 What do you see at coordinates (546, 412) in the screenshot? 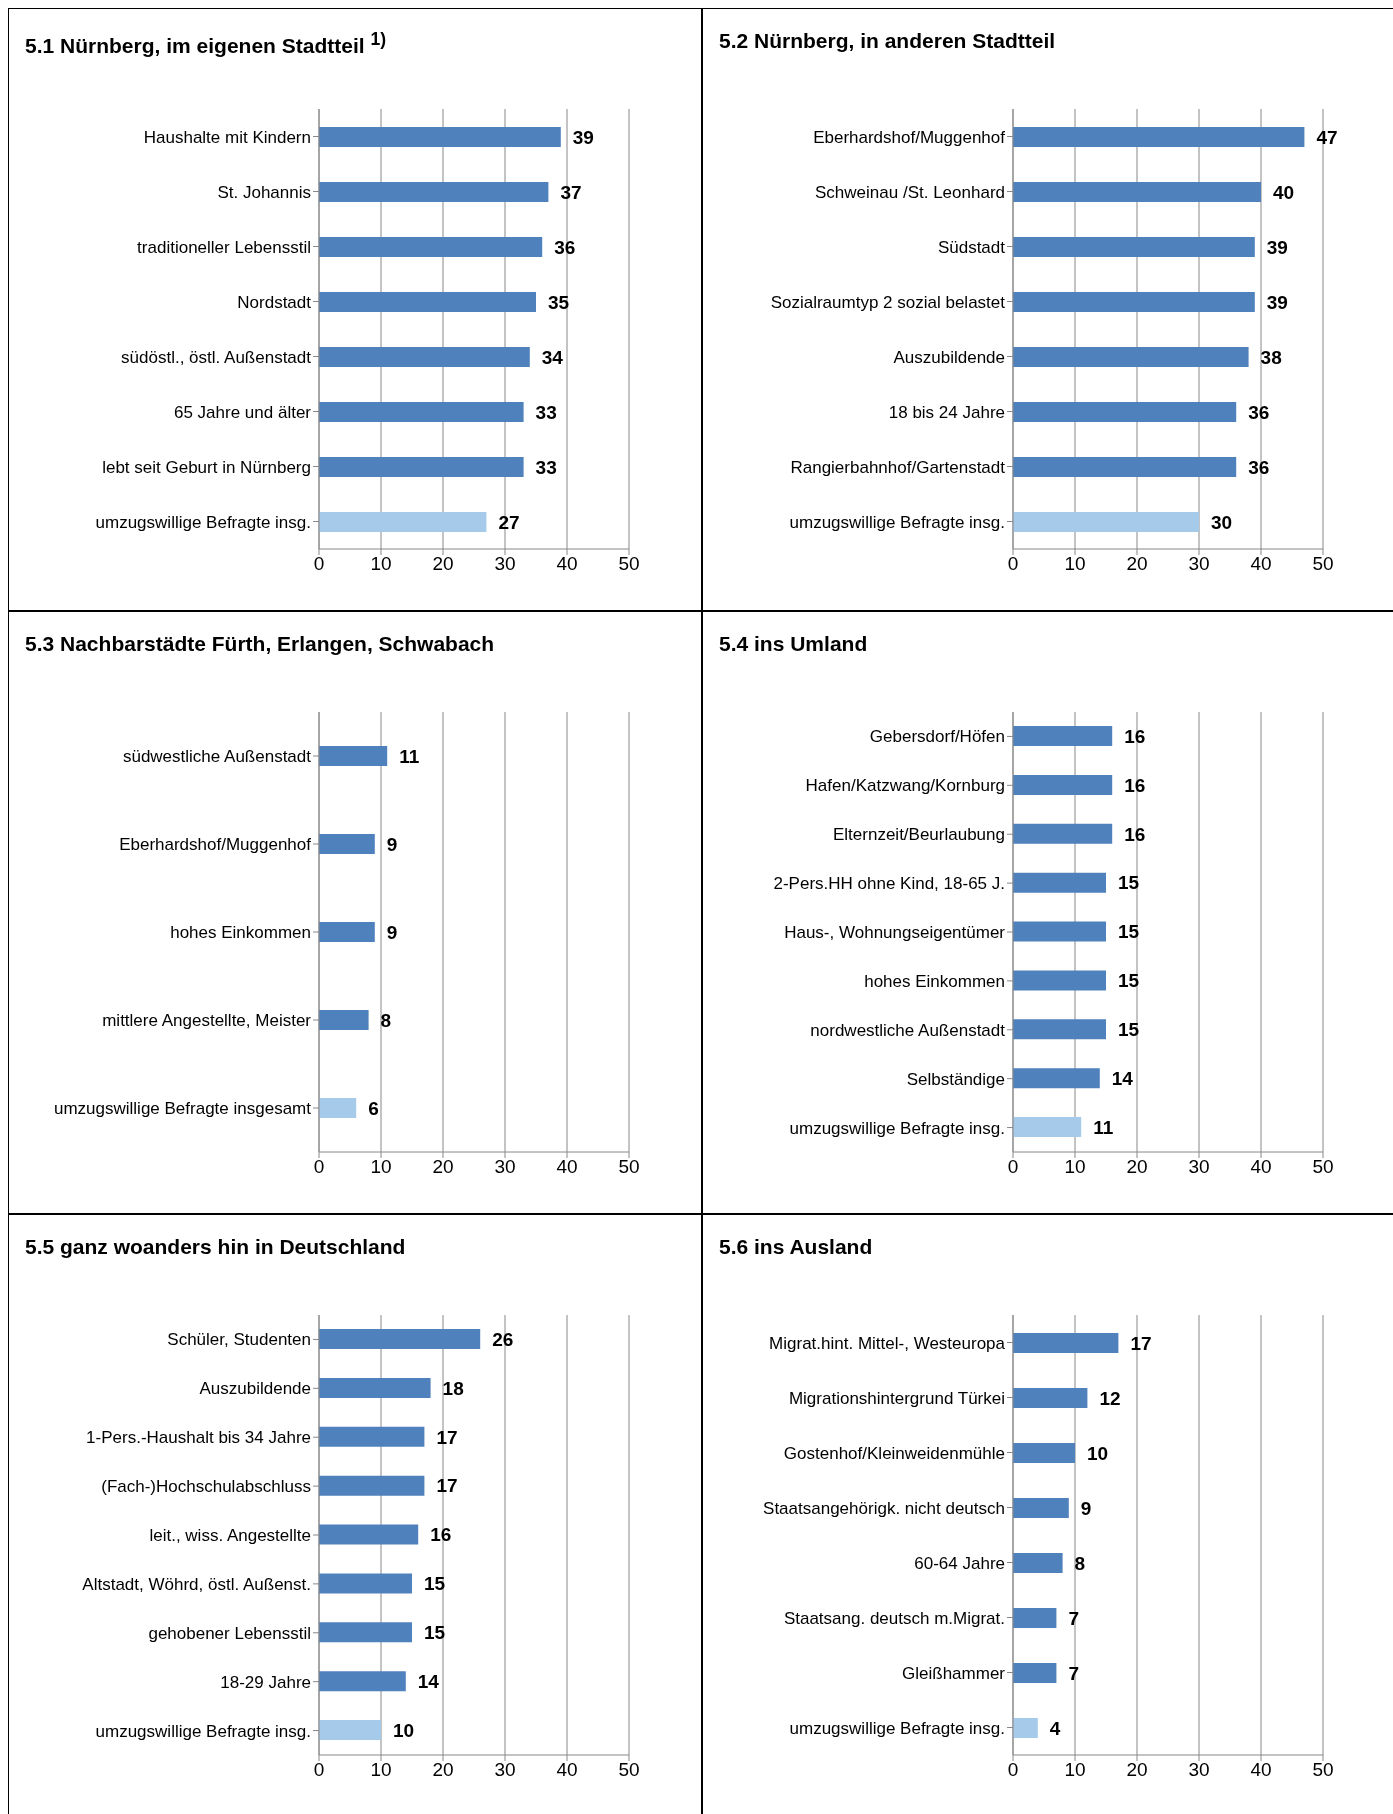
I see `data-label: 33` at bounding box center [546, 412].